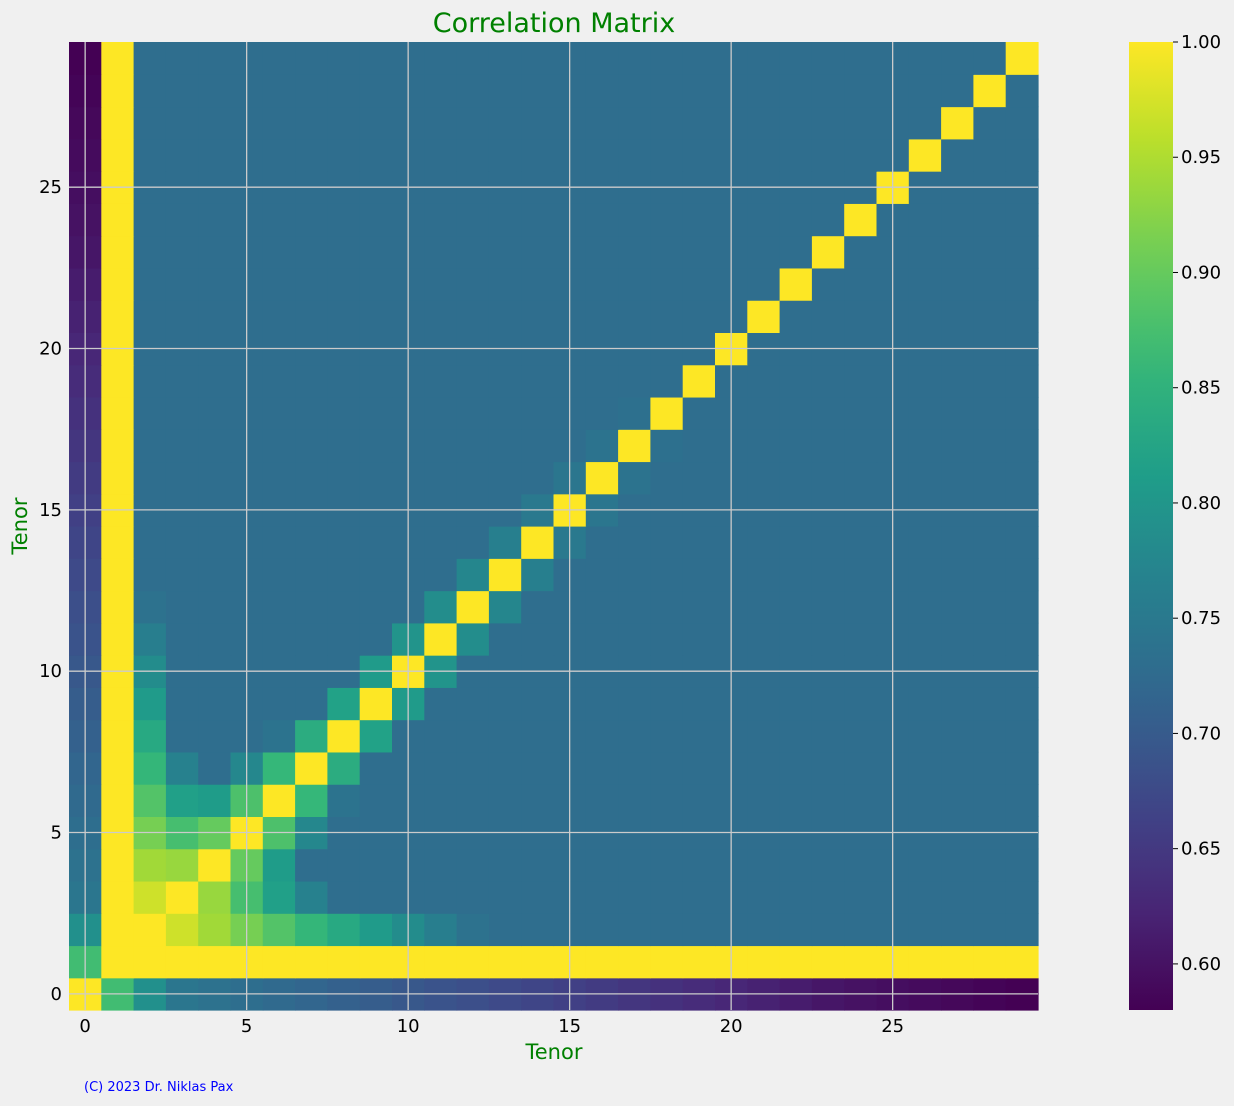 The height and width of the screenshot is (1106, 1234). What do you see at coordinates (491, 1026) in the screenshot?
I see `x-axis-ticks: 0 5 10 15 20 25` at bounding box center [491, 1026].